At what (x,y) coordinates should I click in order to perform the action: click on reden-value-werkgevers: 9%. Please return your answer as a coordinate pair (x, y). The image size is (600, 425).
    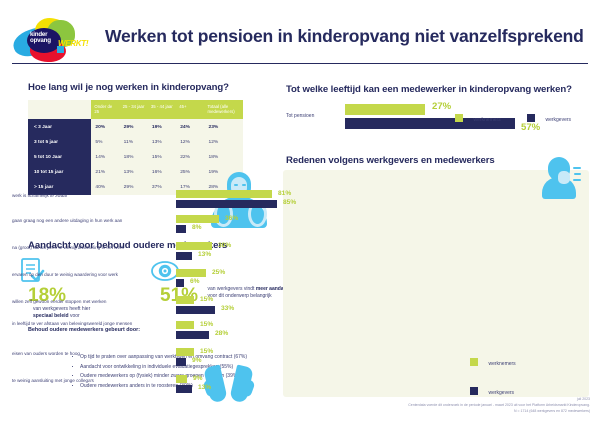
    Looking at the image, I should click on (197, 360).